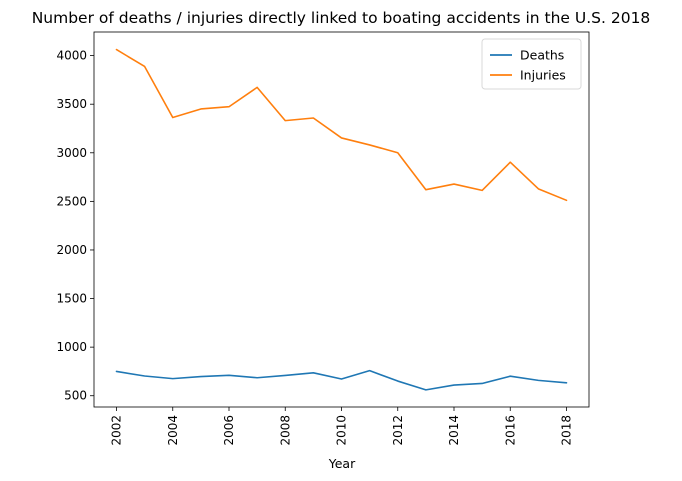 This screenshot has height=481, width=682. What do you see at coordinates (454, 430) in the screenshot?
I see `x-tick-label: 2014` at bounding box center [454, 430].